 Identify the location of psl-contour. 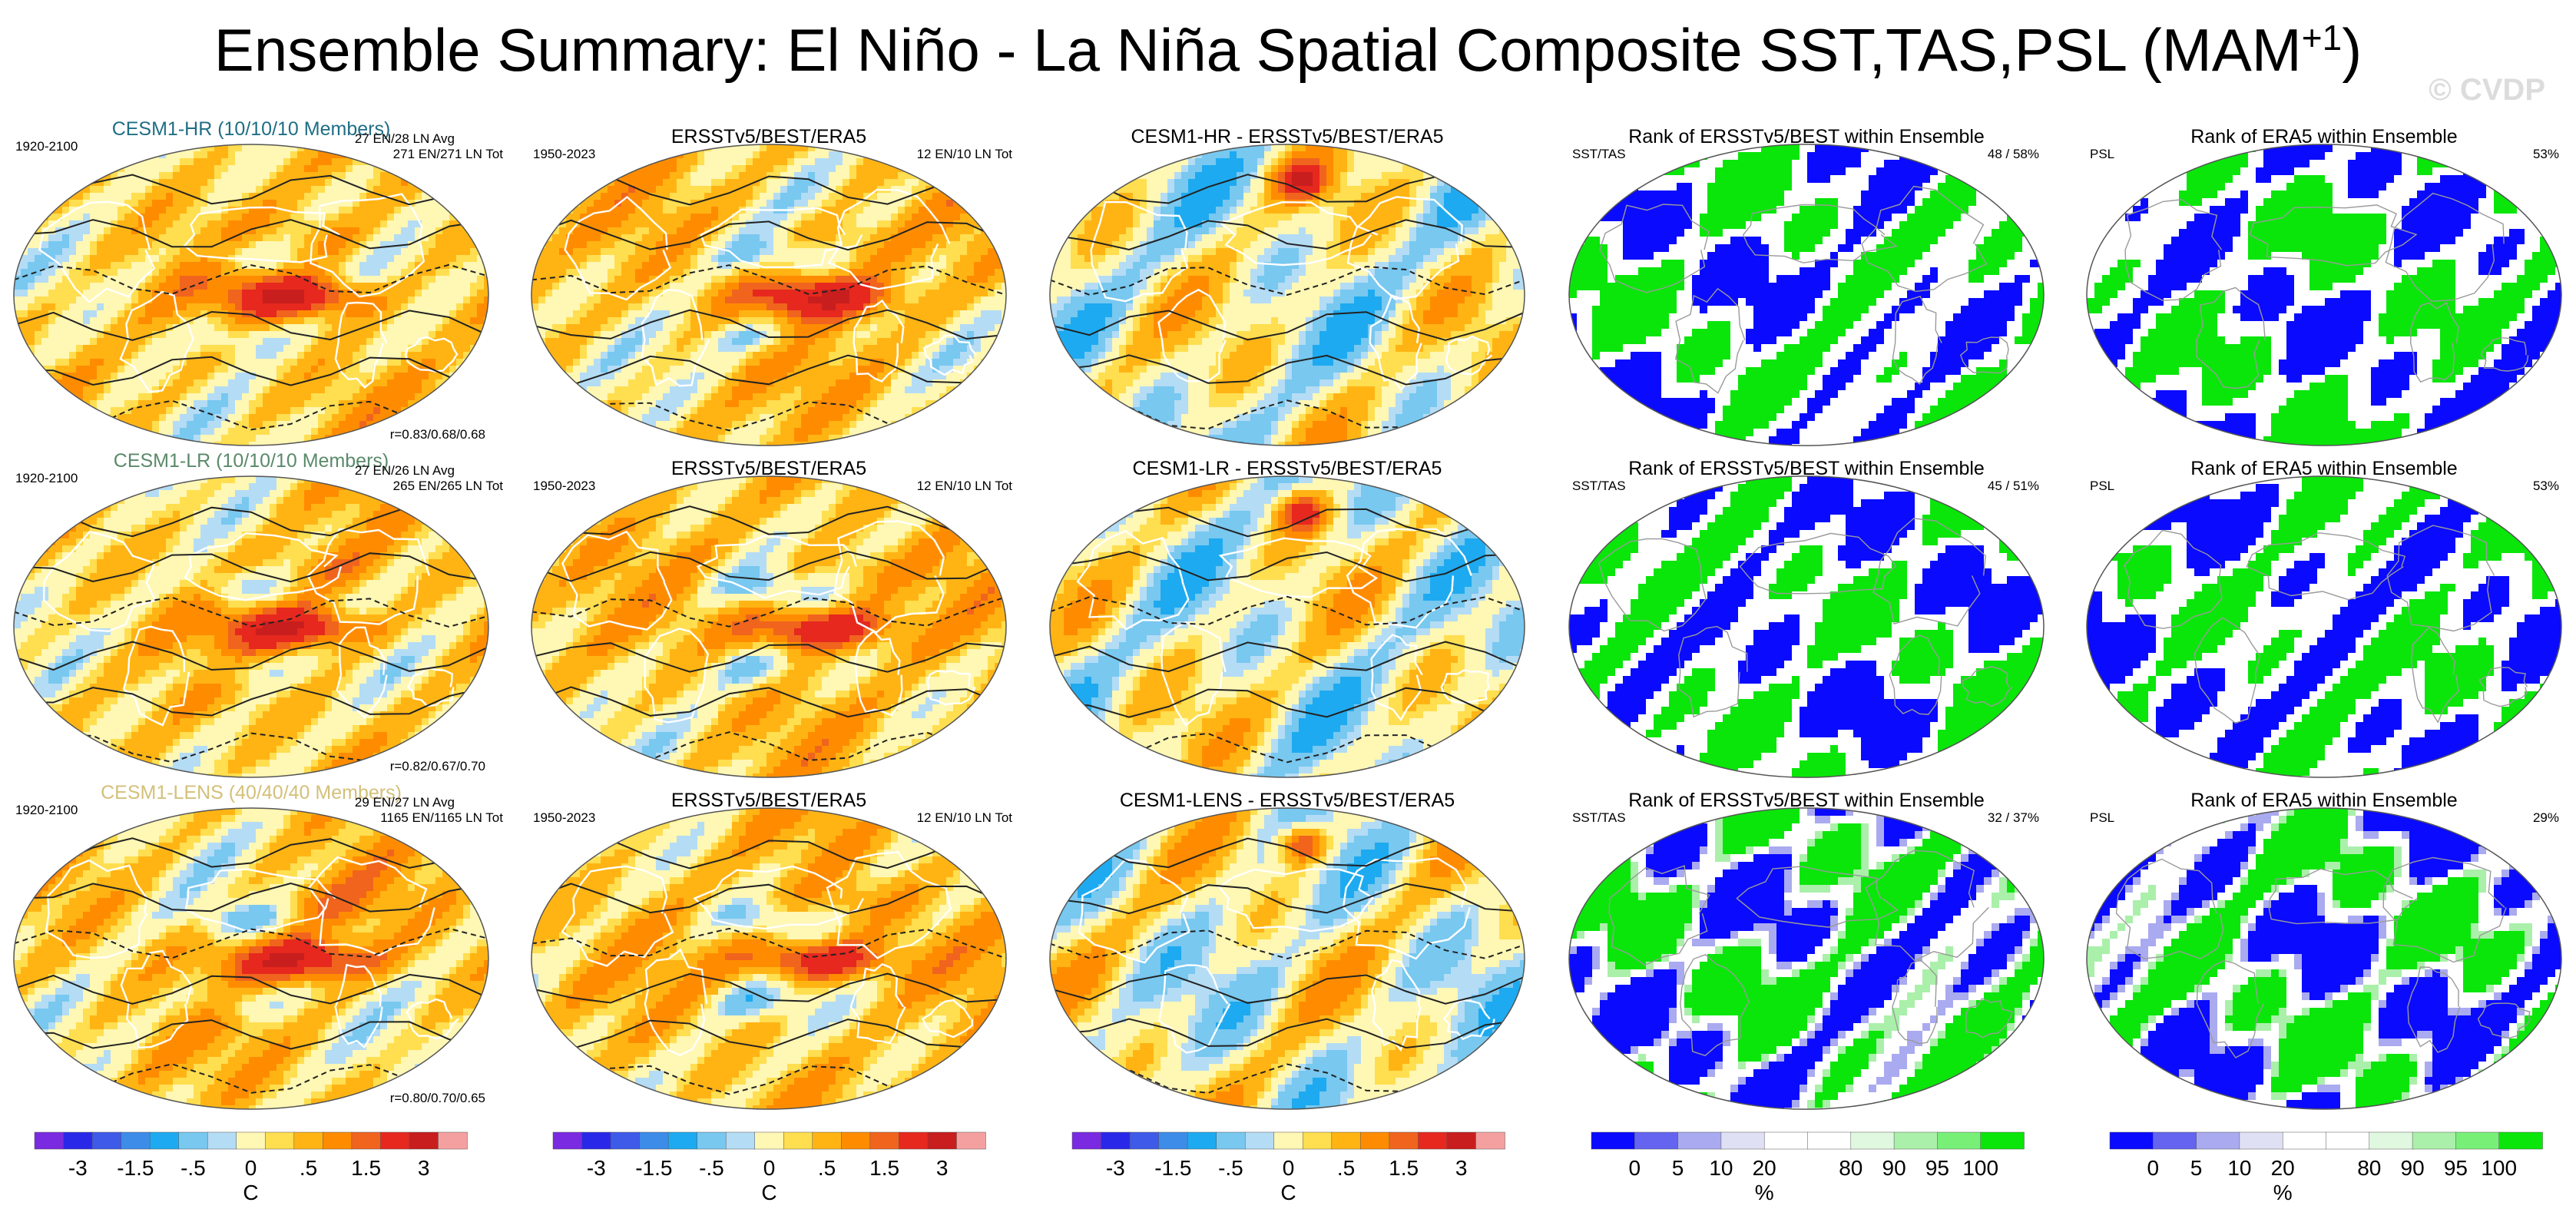
(768, 324).